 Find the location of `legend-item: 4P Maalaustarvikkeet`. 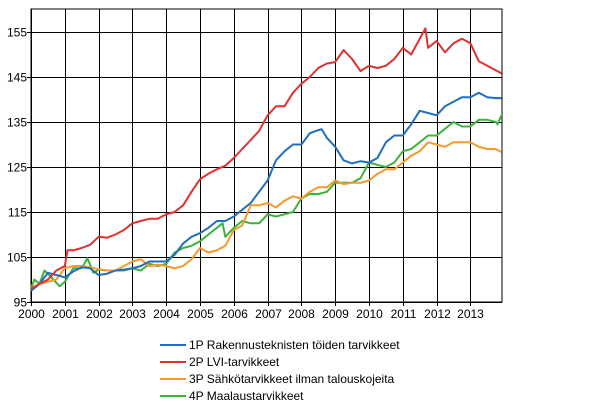

legend-item: 4P Maalaustarvikkeet is located at coordinates (280, 395).